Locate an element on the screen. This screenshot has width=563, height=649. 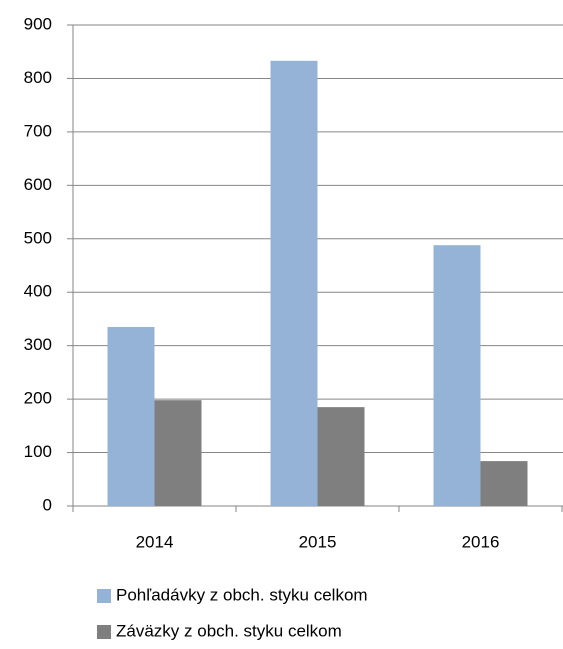
y-tick-label: 0 is located at coordinates (47, 504).